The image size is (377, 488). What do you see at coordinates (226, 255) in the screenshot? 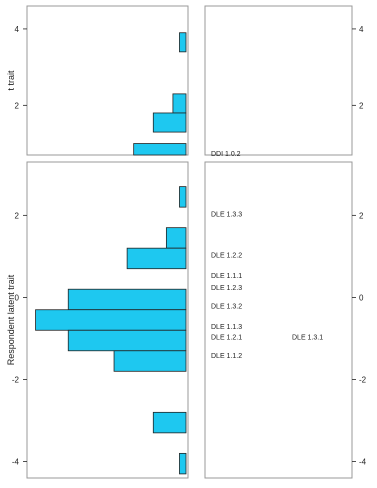
I see `item-label: DLE 1.2.2` at bounding box center [226, 255].